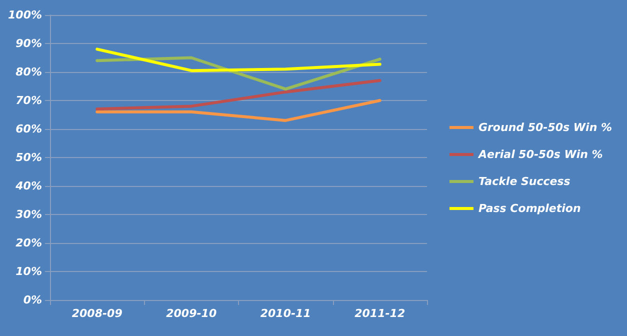 This screenshot has width=627, height=336. I want to click on y-tick-label: 30%, so click(29, 214).